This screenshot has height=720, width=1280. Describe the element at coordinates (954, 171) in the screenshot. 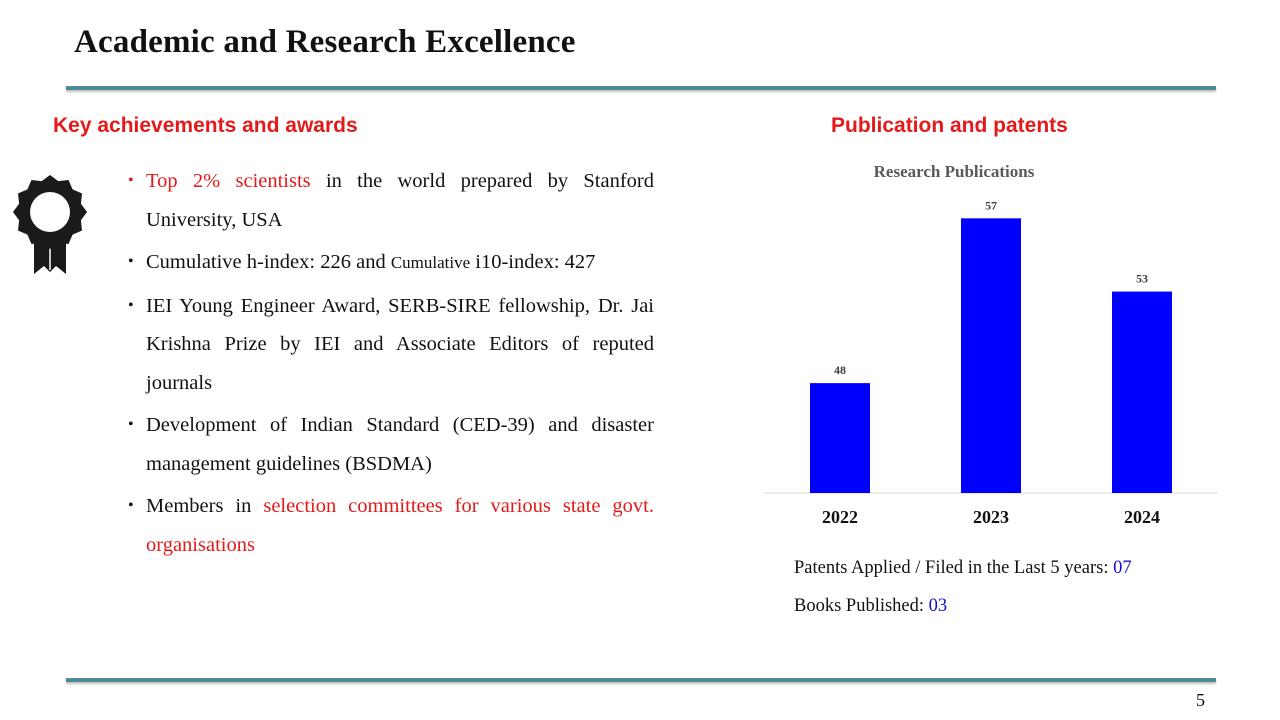

I see `chart-title: Research Publications` at that location.